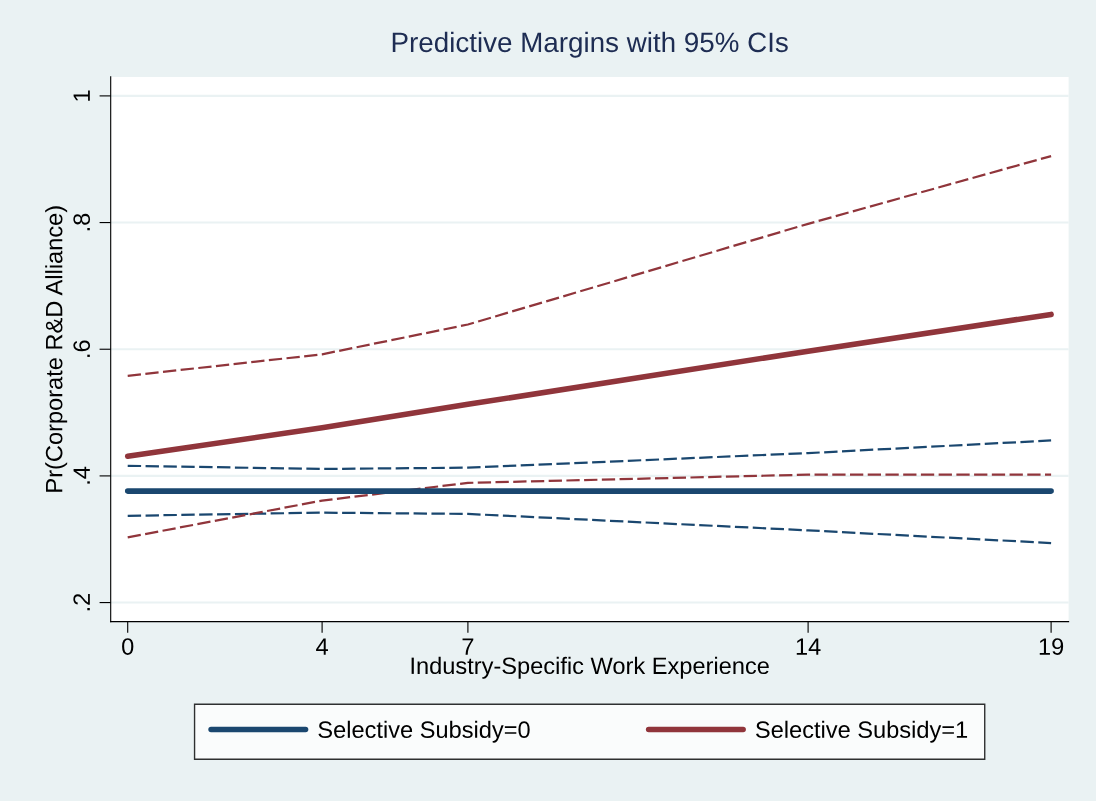 The height and width of the screenshot is (801, 1096). I want to click on x-tick-label: 14, so click(808, 646).